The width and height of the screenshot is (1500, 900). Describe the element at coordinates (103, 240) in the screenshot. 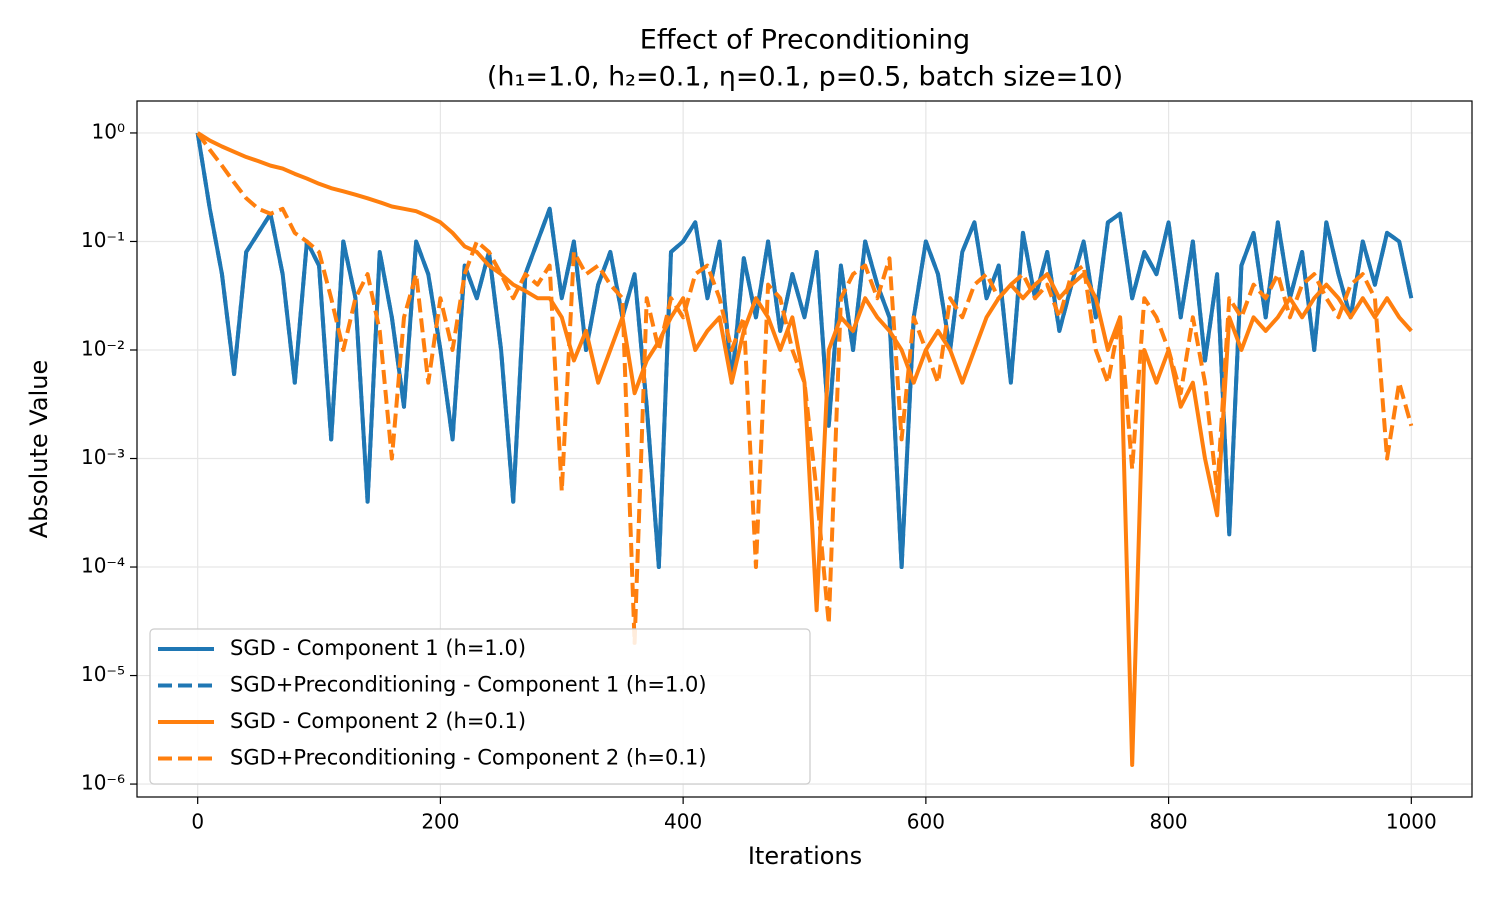

I see `y-tick-label: 10⁻¹` at that location.